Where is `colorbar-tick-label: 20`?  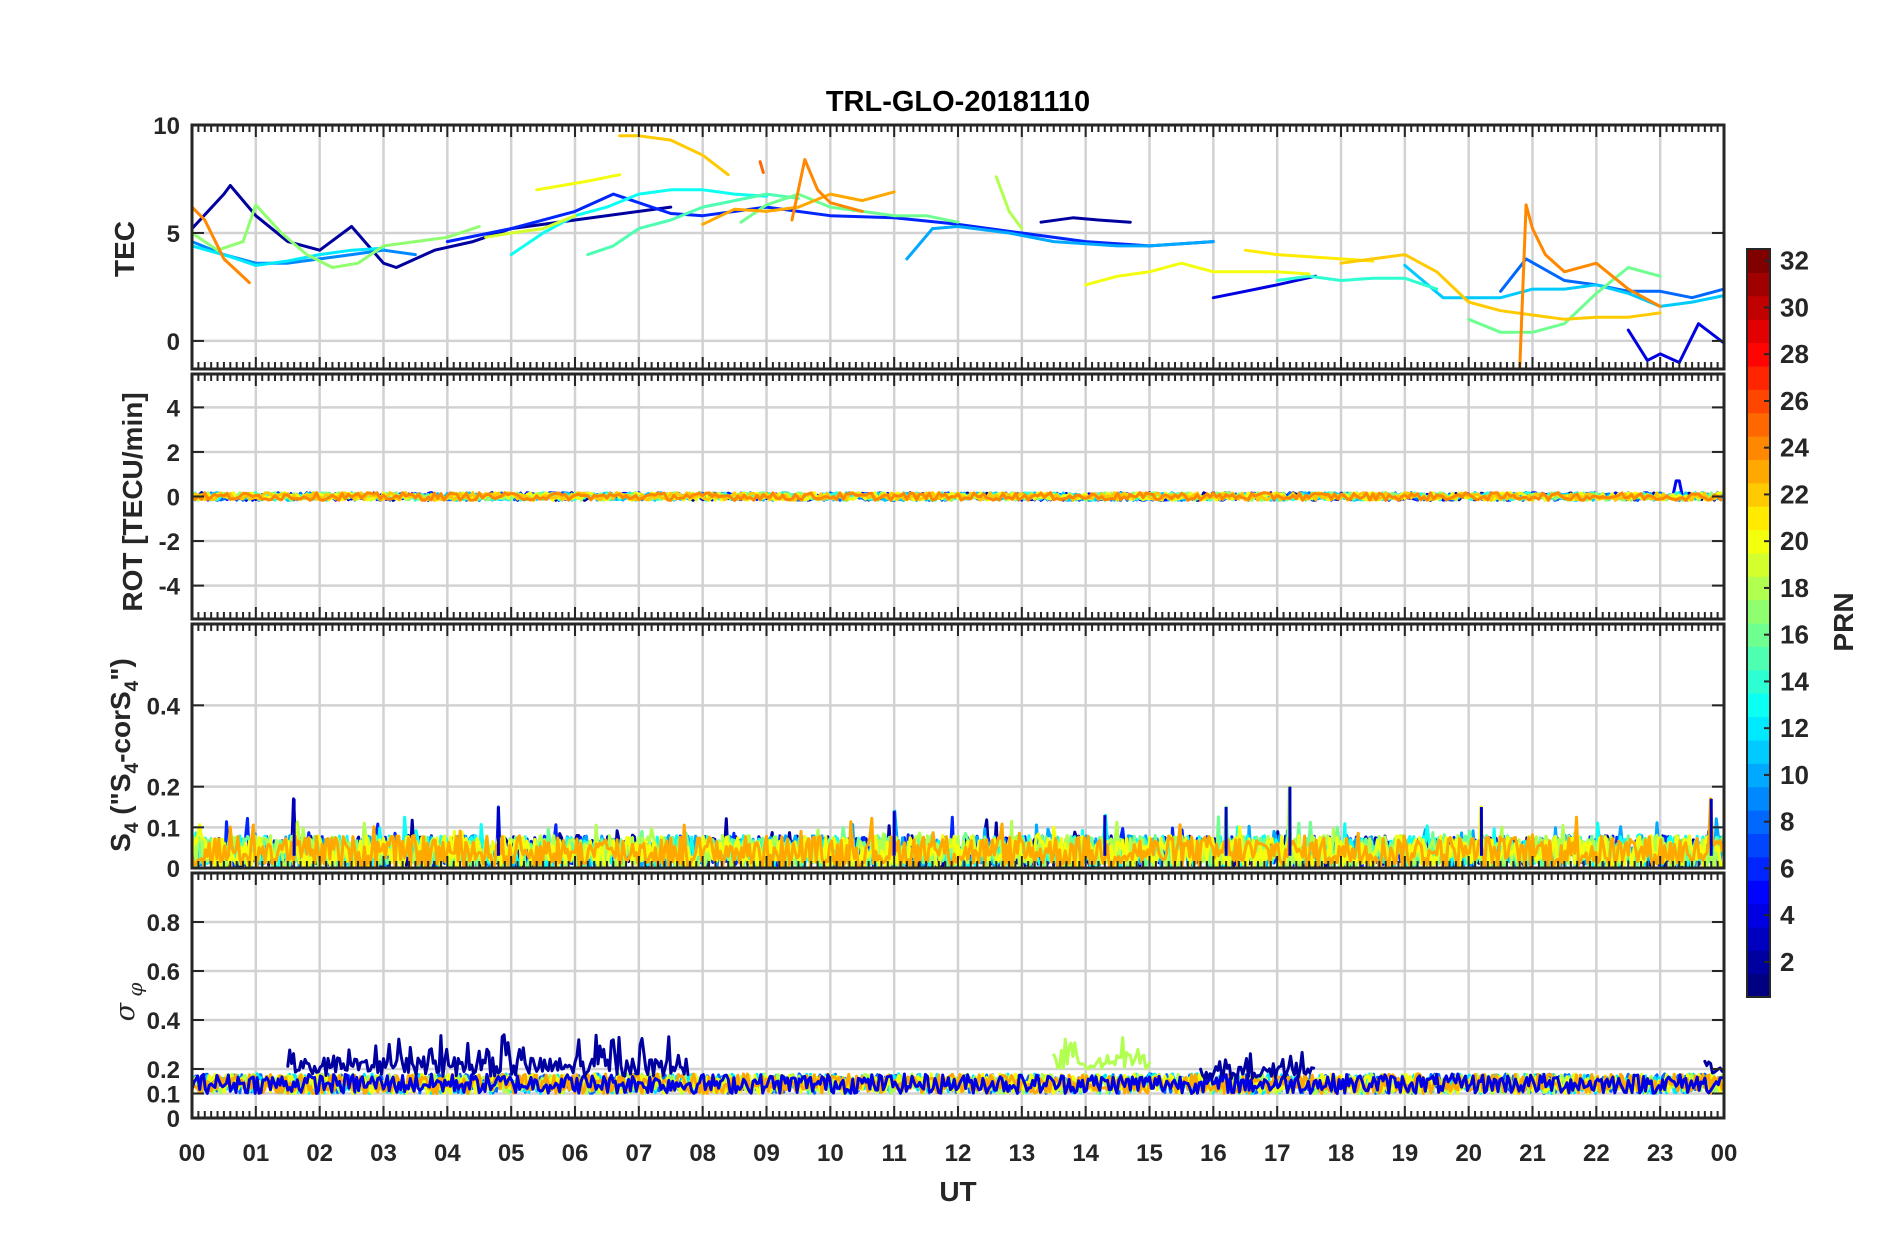 colorbar-tick-label: 20 is located at coordinates (1794, 541).